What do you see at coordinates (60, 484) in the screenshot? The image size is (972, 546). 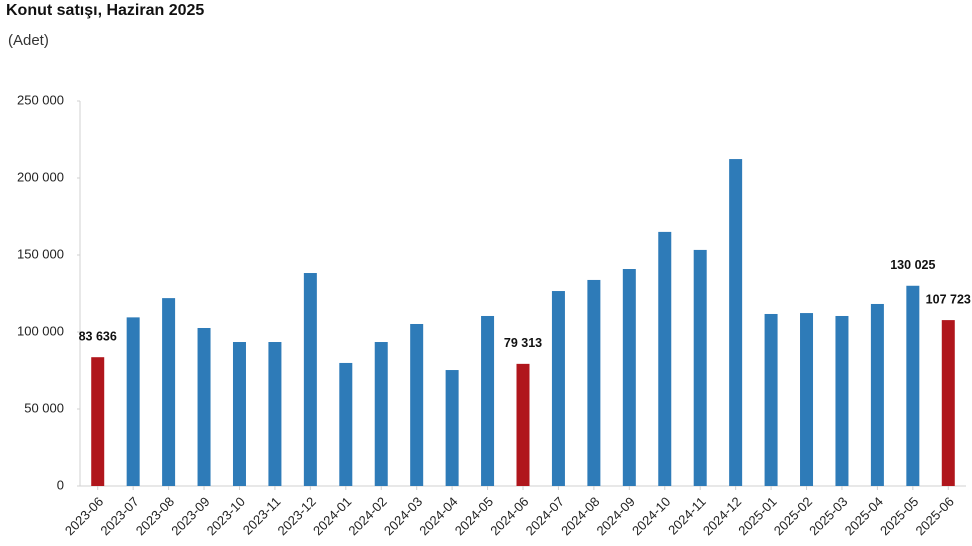 I see `y-tick-label: 0` at bounding box center [60, 484].